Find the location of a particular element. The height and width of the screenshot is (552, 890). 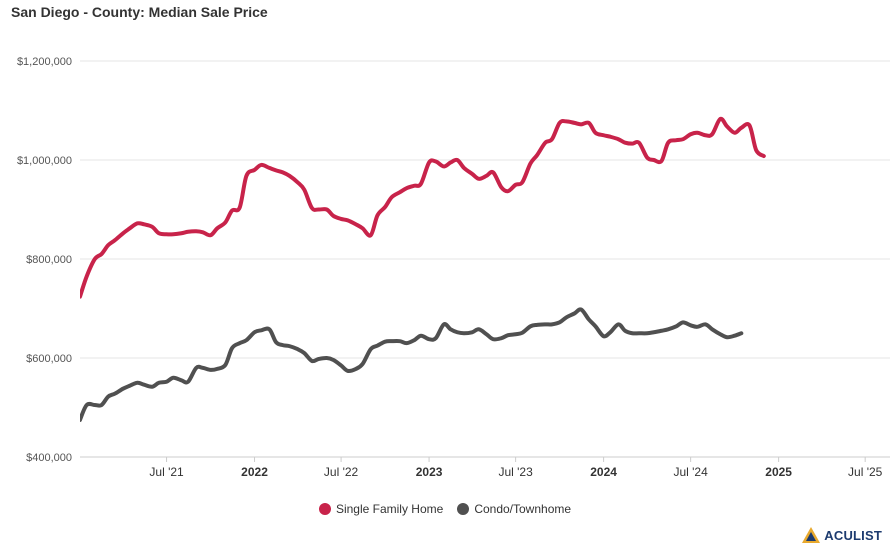

legend-item-condo: Condo/Townhome is located at coordinates (514, 509).